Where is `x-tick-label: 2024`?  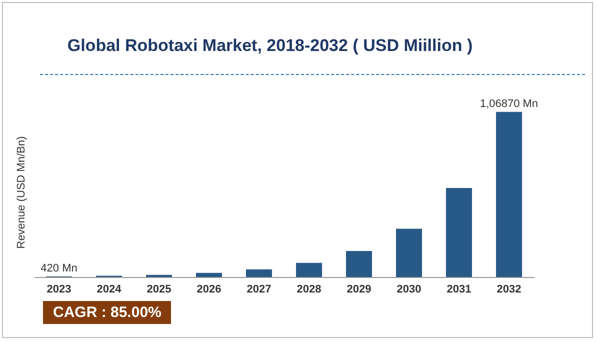 x-tick-label: 2024 is located at coordinates (109, 290).